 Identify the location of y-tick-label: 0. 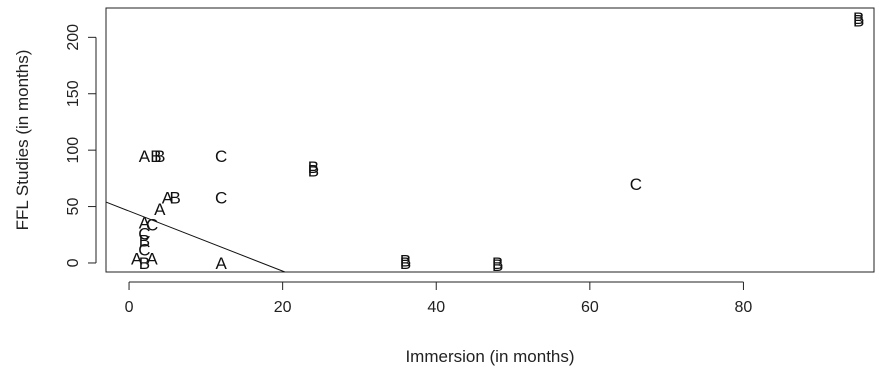
(73, 262).